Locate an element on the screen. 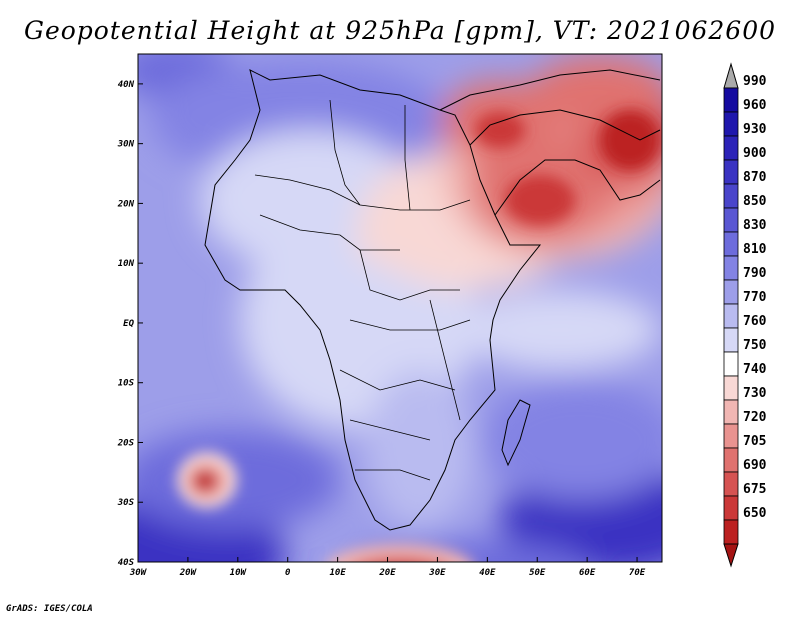 The image size is (800, 618). lon-tick-label: 10W is located at coordinates (239, 573).